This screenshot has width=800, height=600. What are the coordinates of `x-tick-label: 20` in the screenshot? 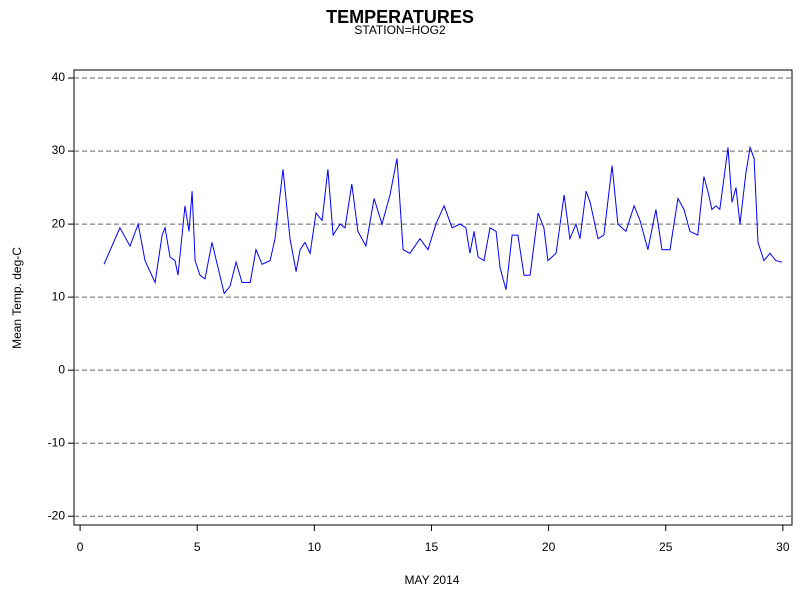 It's located at (549, 547).